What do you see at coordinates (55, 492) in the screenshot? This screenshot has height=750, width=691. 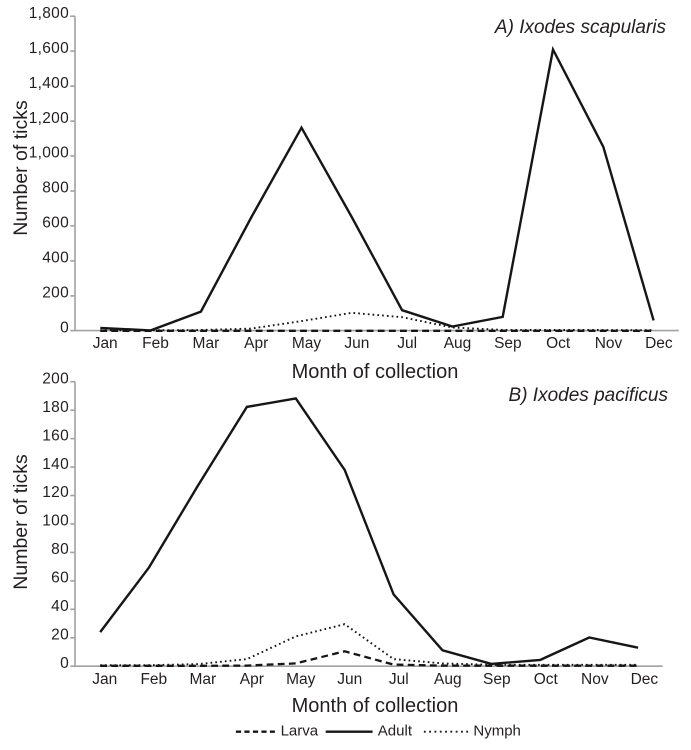 I see `svg-text: 120` at bounding box center [55, 492].